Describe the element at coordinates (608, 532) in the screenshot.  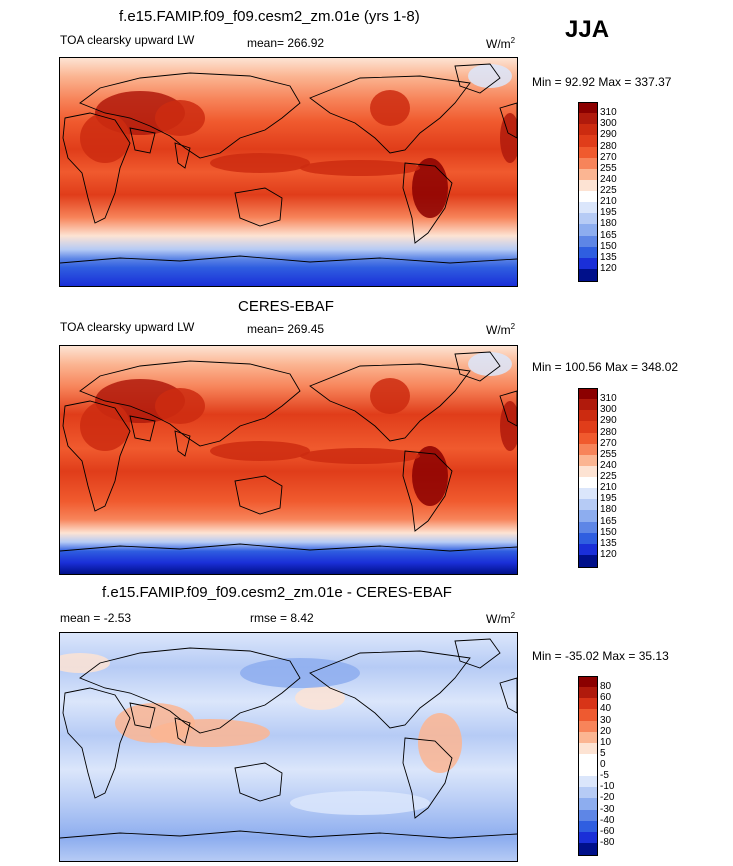
I see `colorbar-label: 150` at that location.